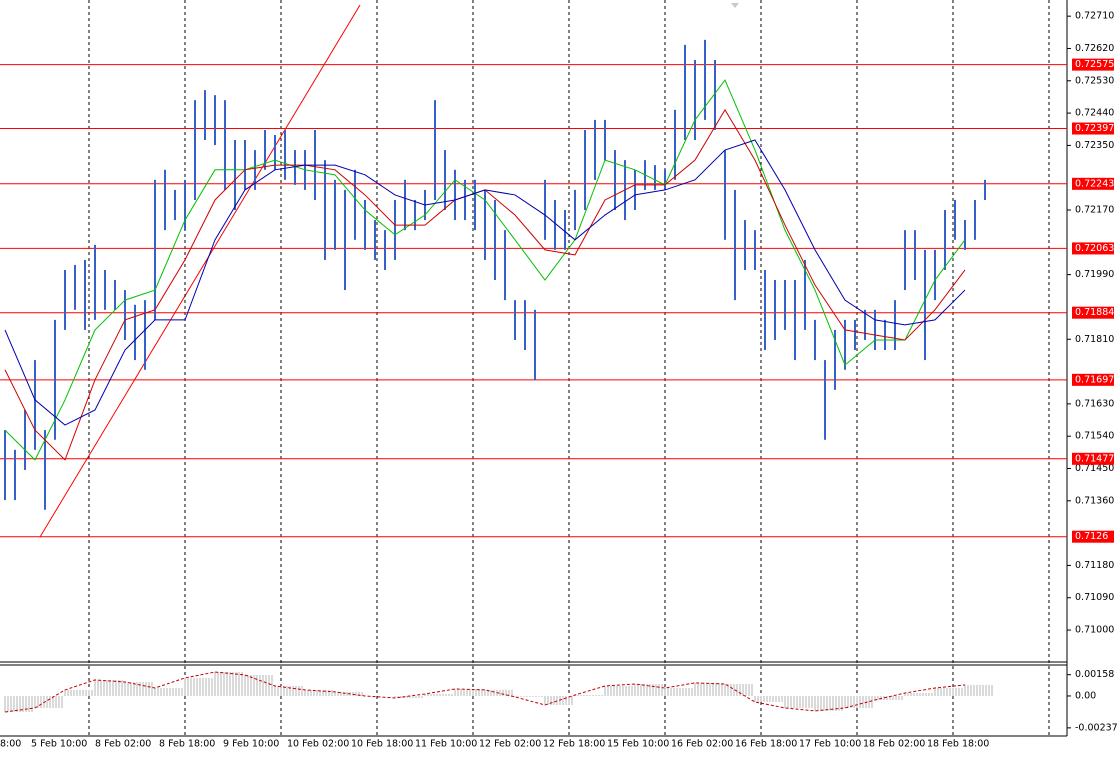  I want to click on level-label: 0.71477, so click(1094, 458).